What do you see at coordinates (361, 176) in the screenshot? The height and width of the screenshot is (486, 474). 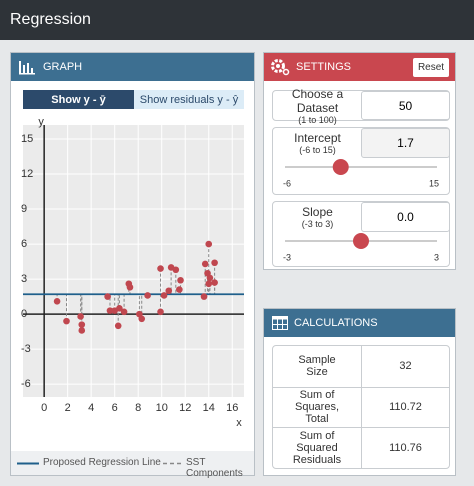 I see `intercept-slider: -6 15` at bounding box center [361, 176].